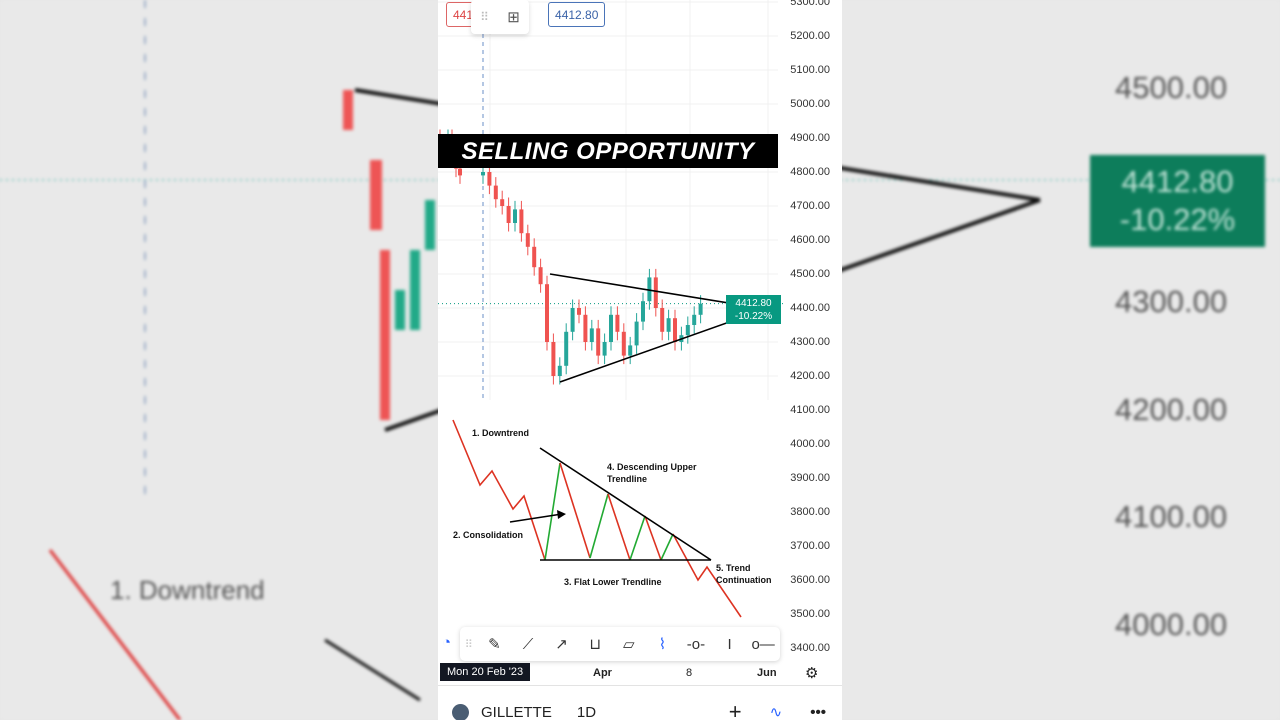 The image size is (1280, 720). Describe the element at coordinates (640, 674) in the screenshot. I see `time-axis: Mon 20 Feb '23 Apr 8 Jun ⚙` at that location.